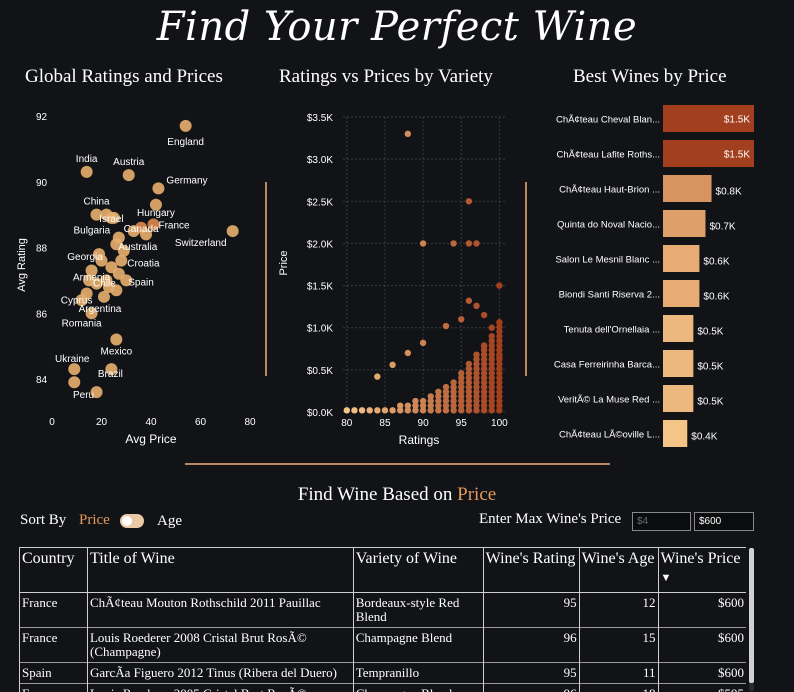  Describe the element at coordinates (201, 422) in the screenshot. I see `x-tick-label: 60` at that location.